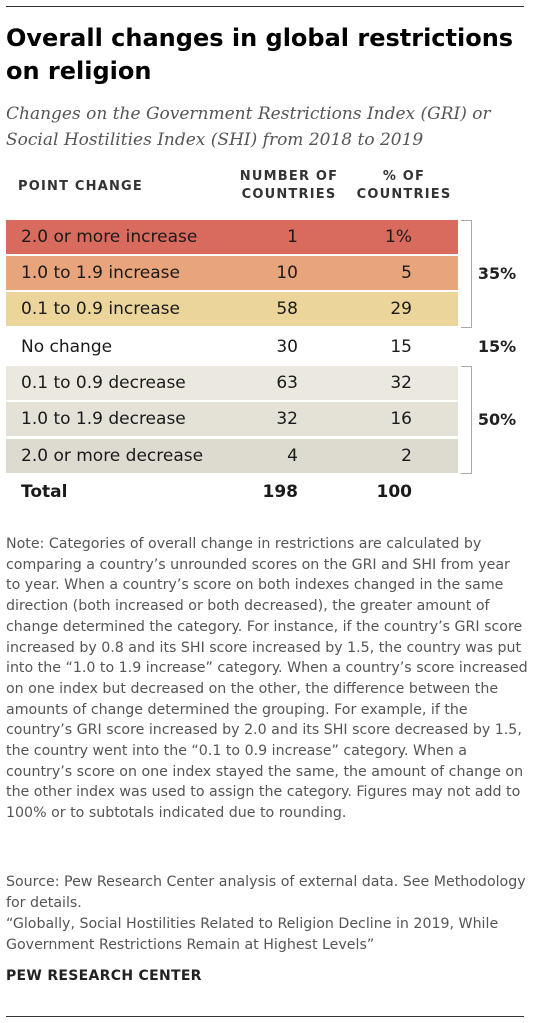  What do you see at coordinates (404, 176) in the screenshot?
I see `header-pct-line1: % OF` at bounding box center [404, 176].